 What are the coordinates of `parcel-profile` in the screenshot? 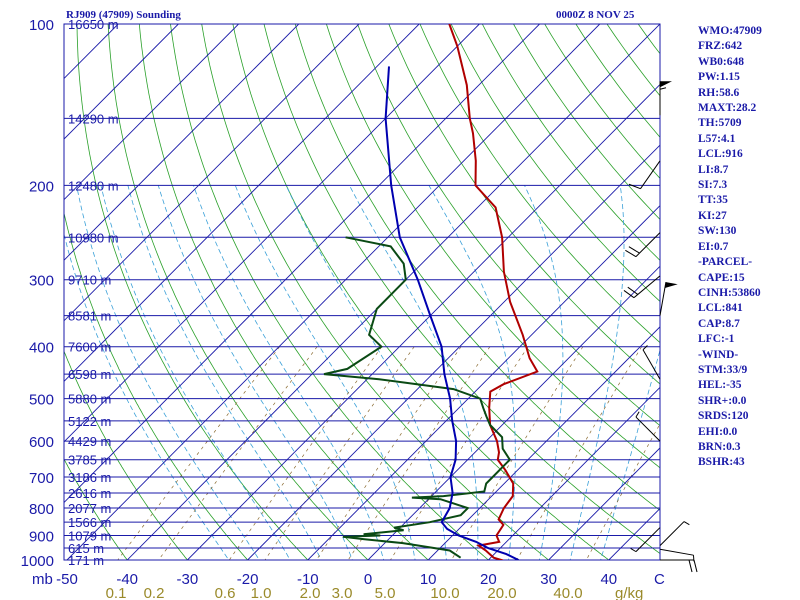 It's located at (451, 313).